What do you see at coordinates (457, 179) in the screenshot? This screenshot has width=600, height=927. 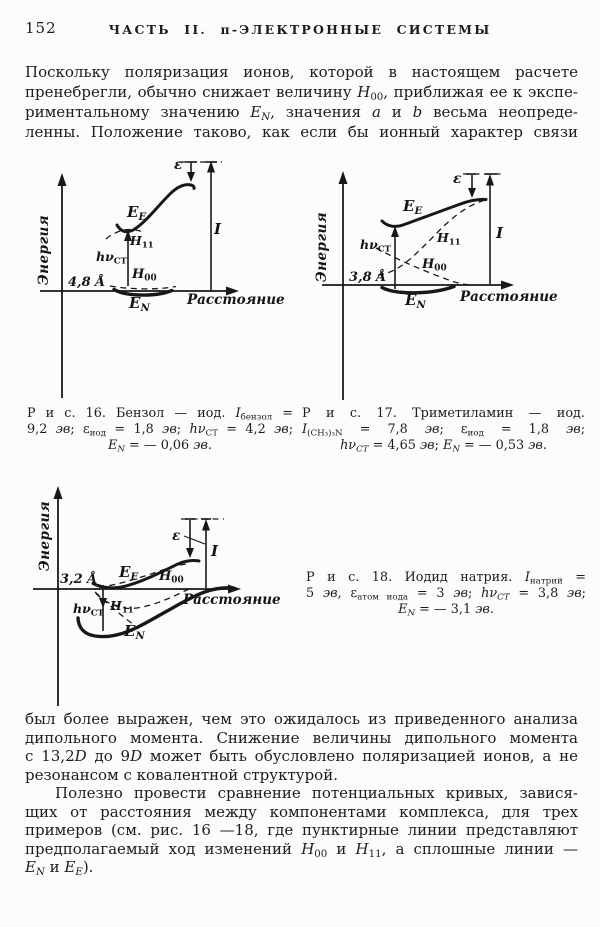 I see `fig17-epsilon-label: ε` at bounding box center [457, 179].